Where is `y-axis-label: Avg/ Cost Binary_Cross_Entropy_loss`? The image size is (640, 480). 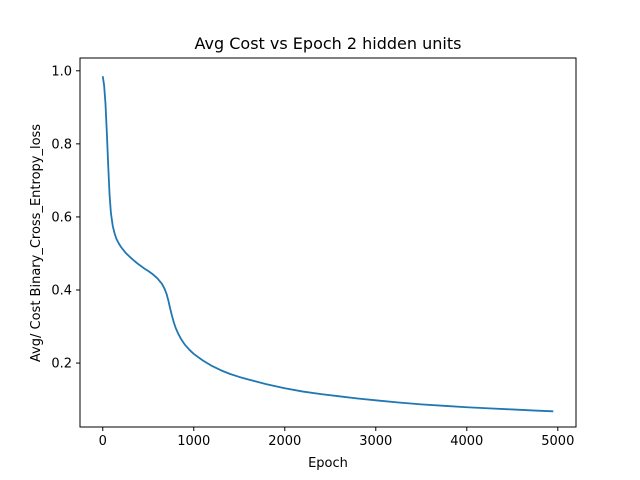 y-axis-label: Avg/ Cost Binary_Cross_Entropy_loss is located at coordinates (36, 243).